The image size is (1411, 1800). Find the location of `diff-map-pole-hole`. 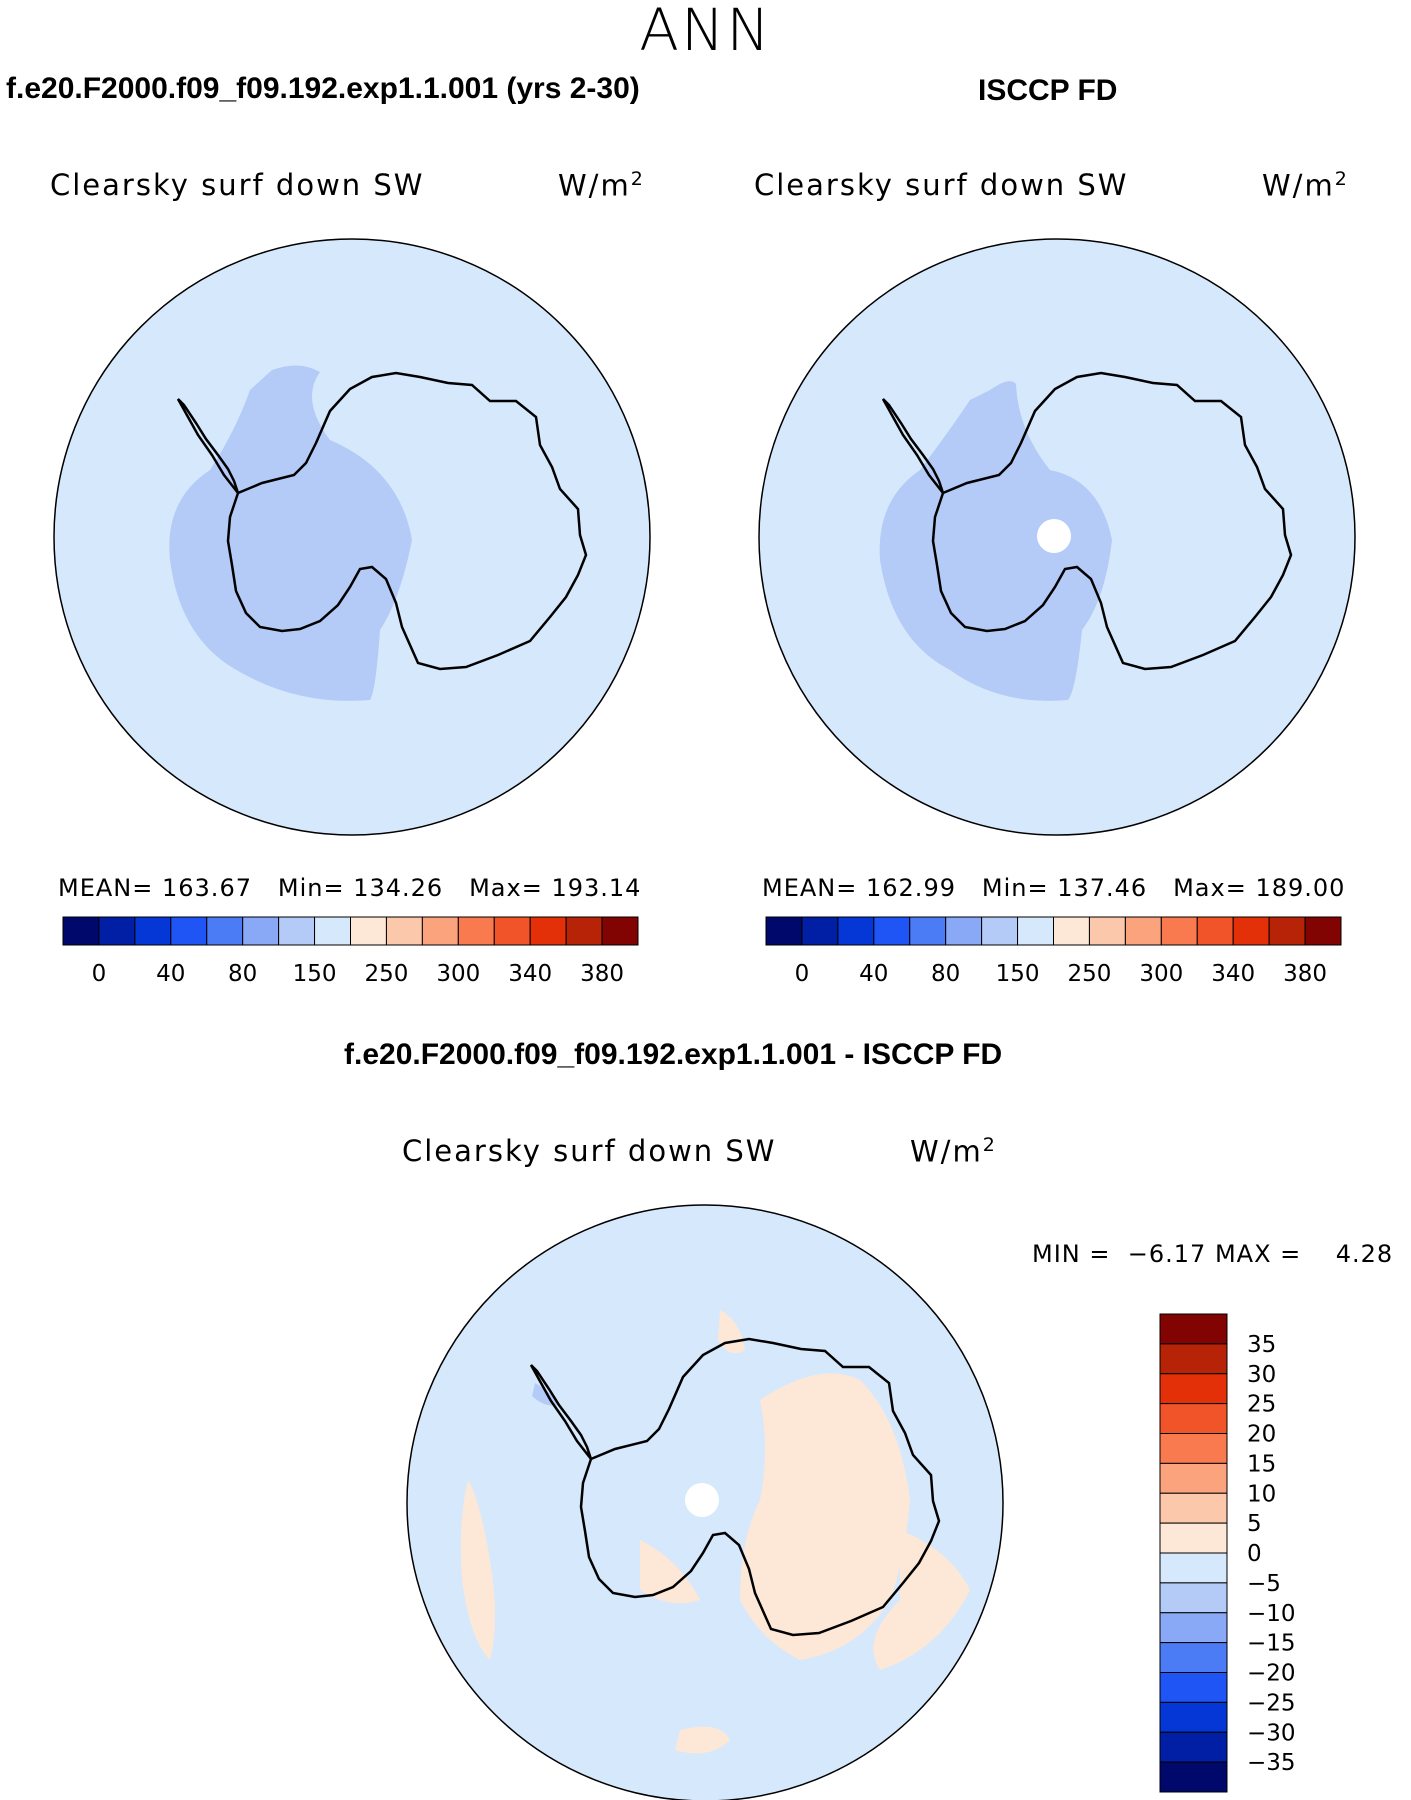

diff-map-pole-hole is located at coordinates (702, 1500).